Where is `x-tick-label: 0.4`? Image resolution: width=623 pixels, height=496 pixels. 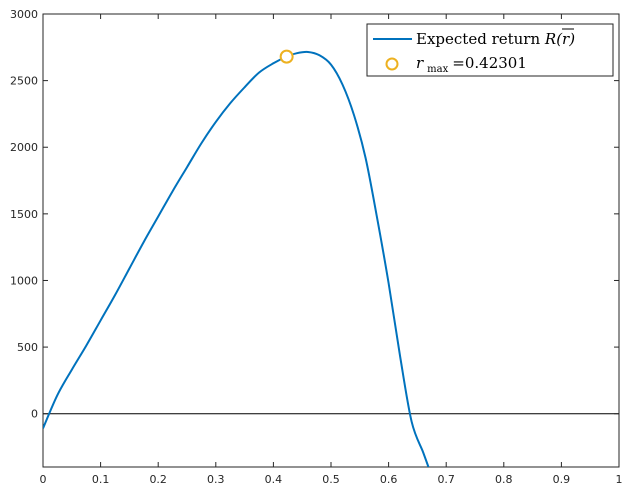 x-tick-label: 0.4 is located at coordinates (274, 479).